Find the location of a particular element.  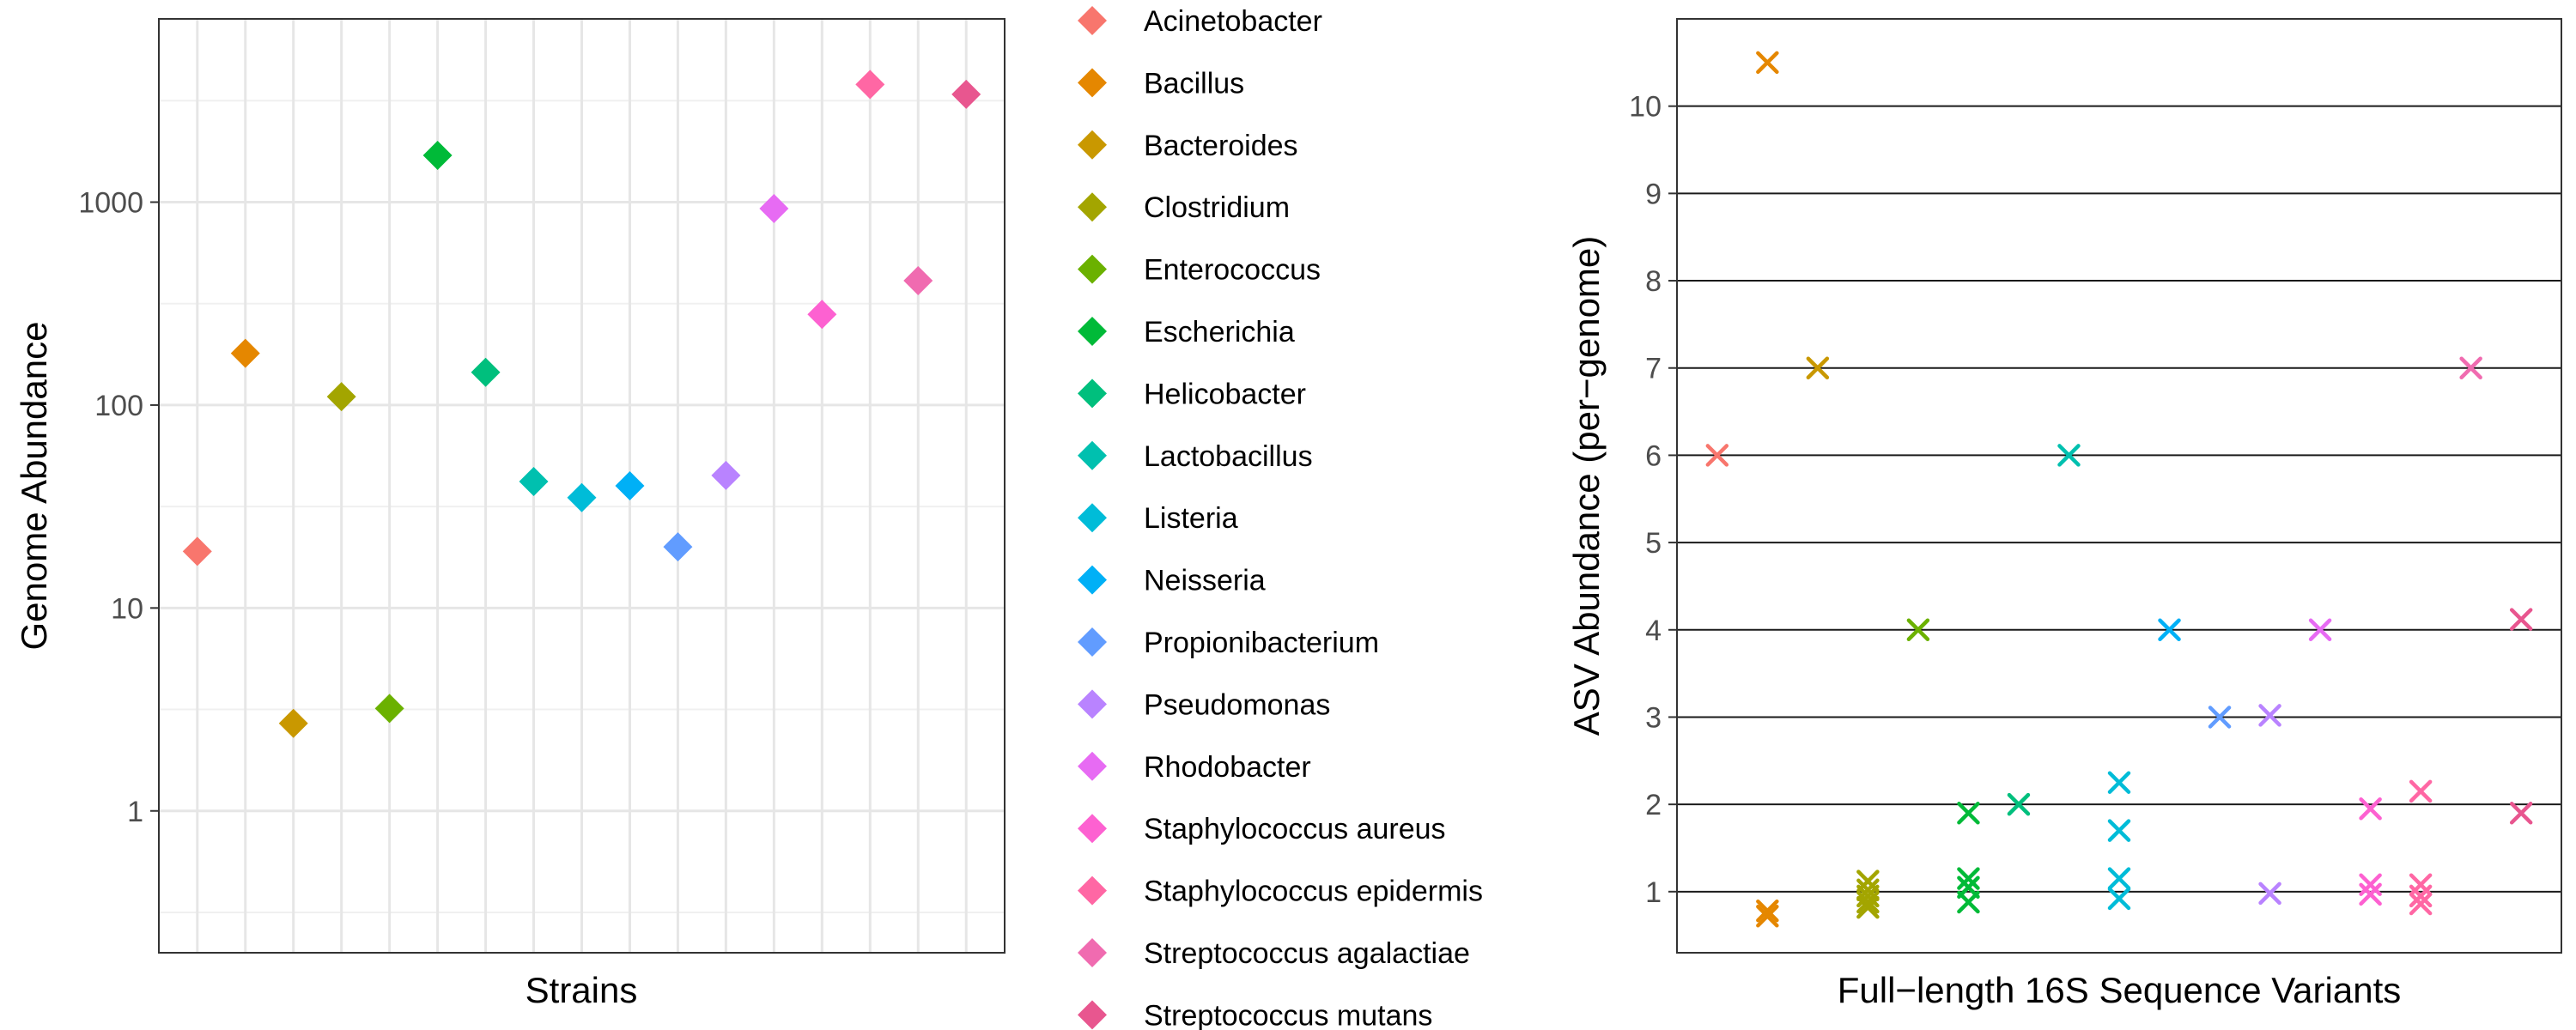

legend-key-listeria is located at coordinates (1092, 518).